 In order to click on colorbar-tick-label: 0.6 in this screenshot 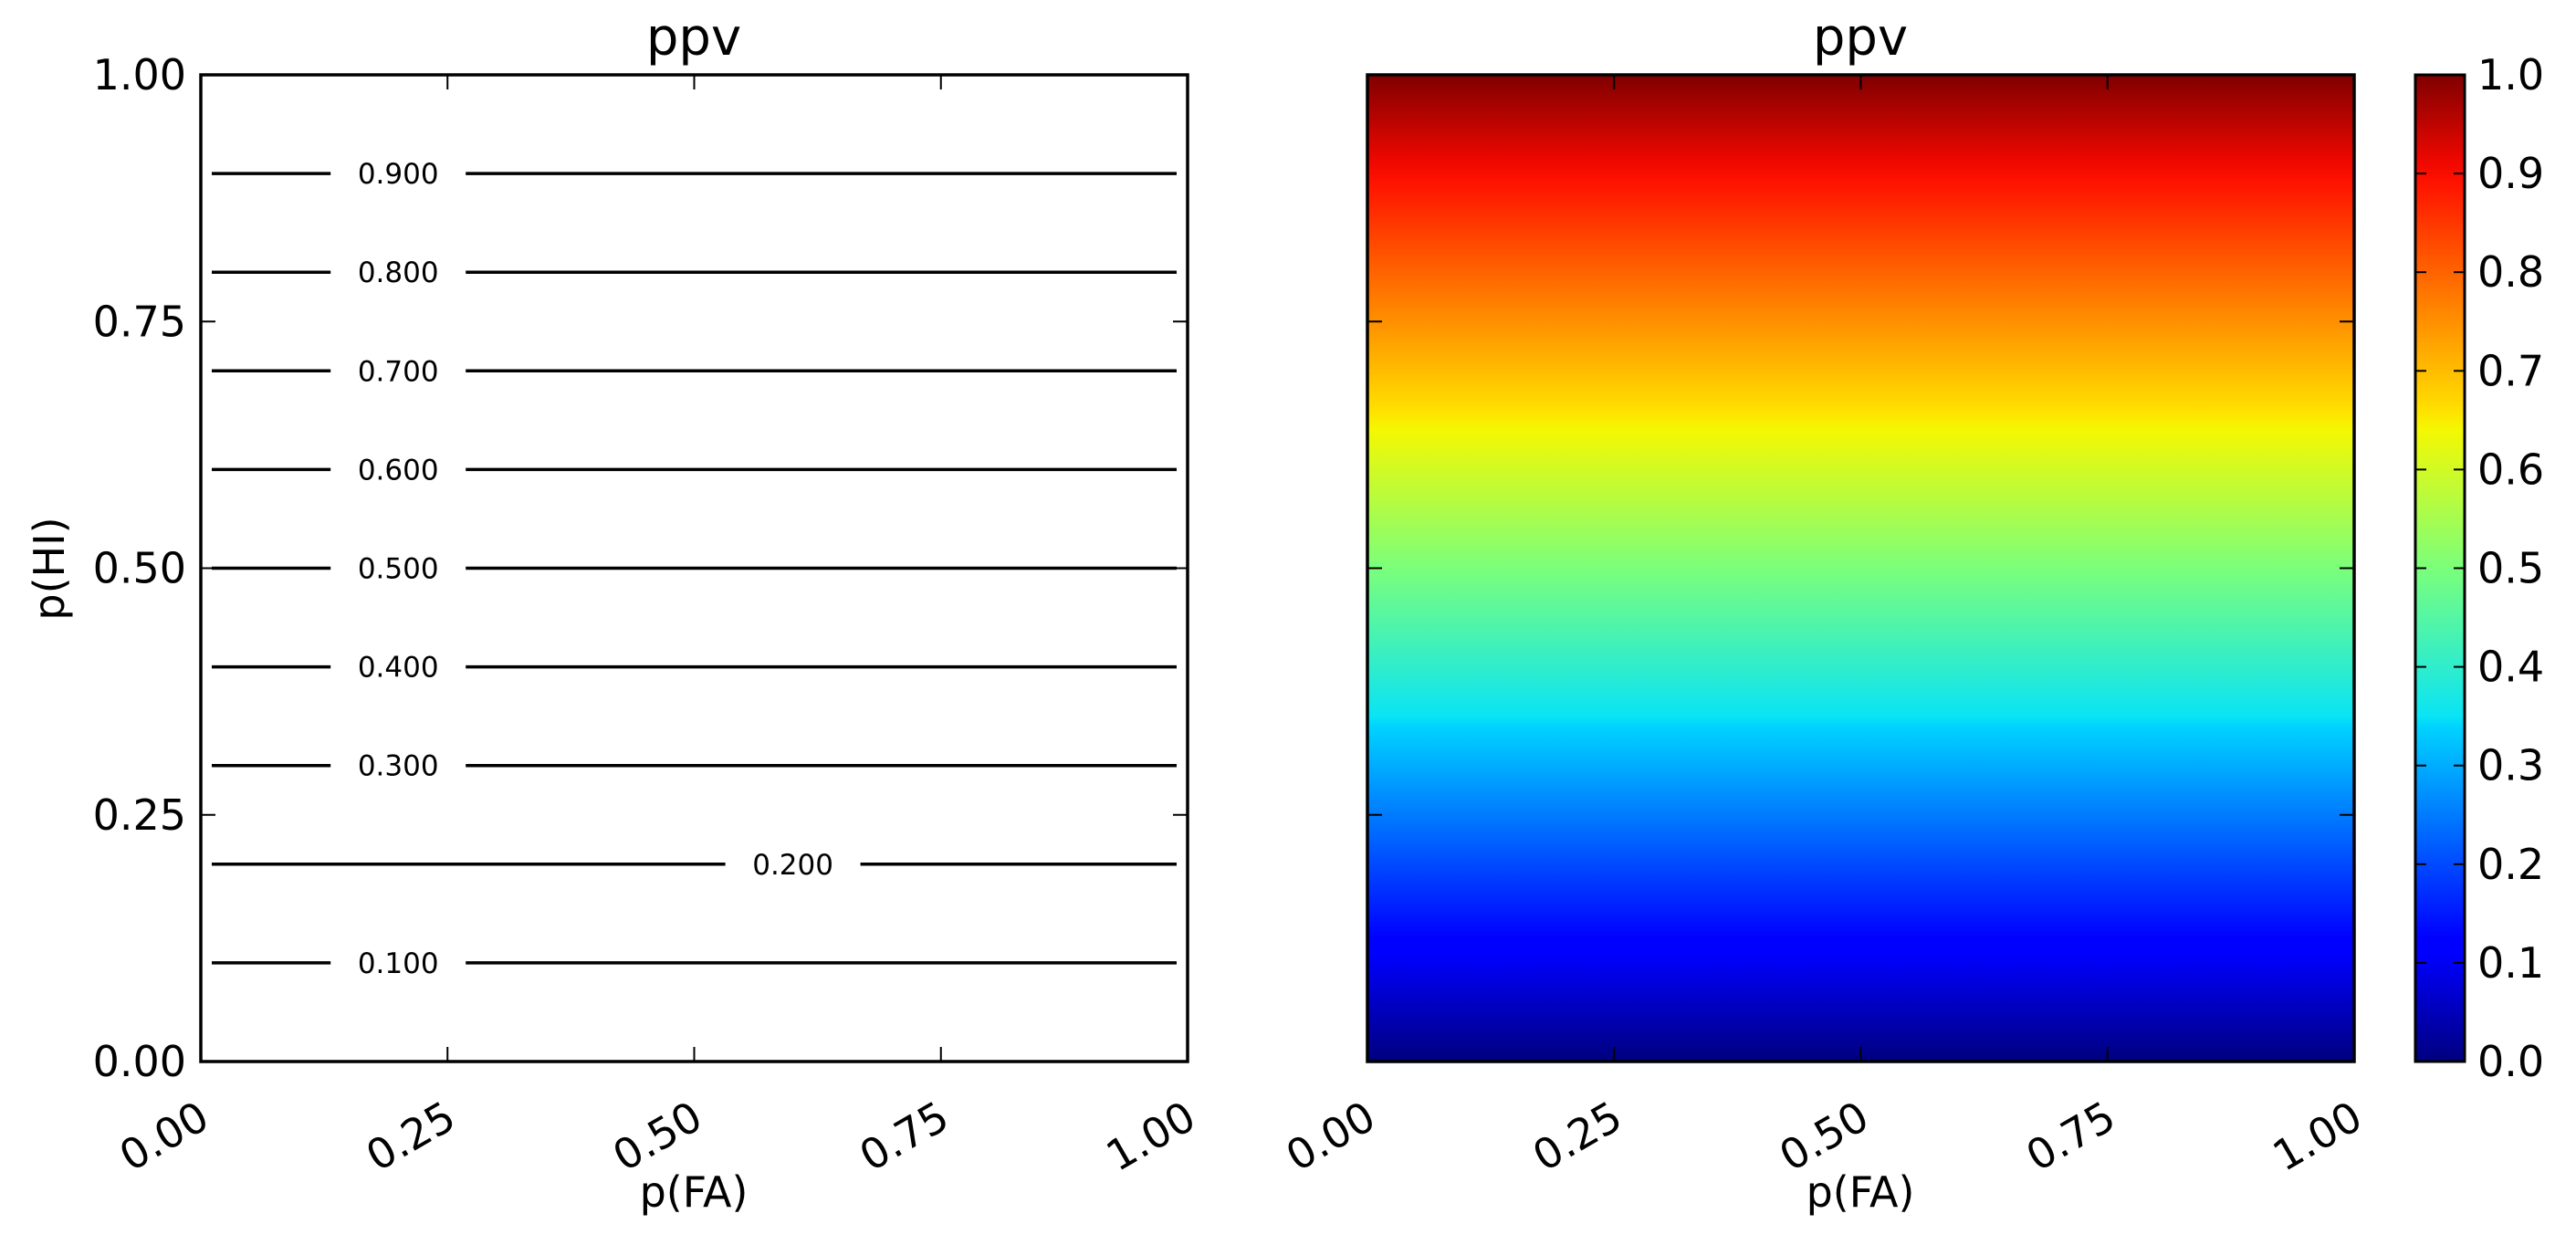, I will do `click(2510, 469)`.